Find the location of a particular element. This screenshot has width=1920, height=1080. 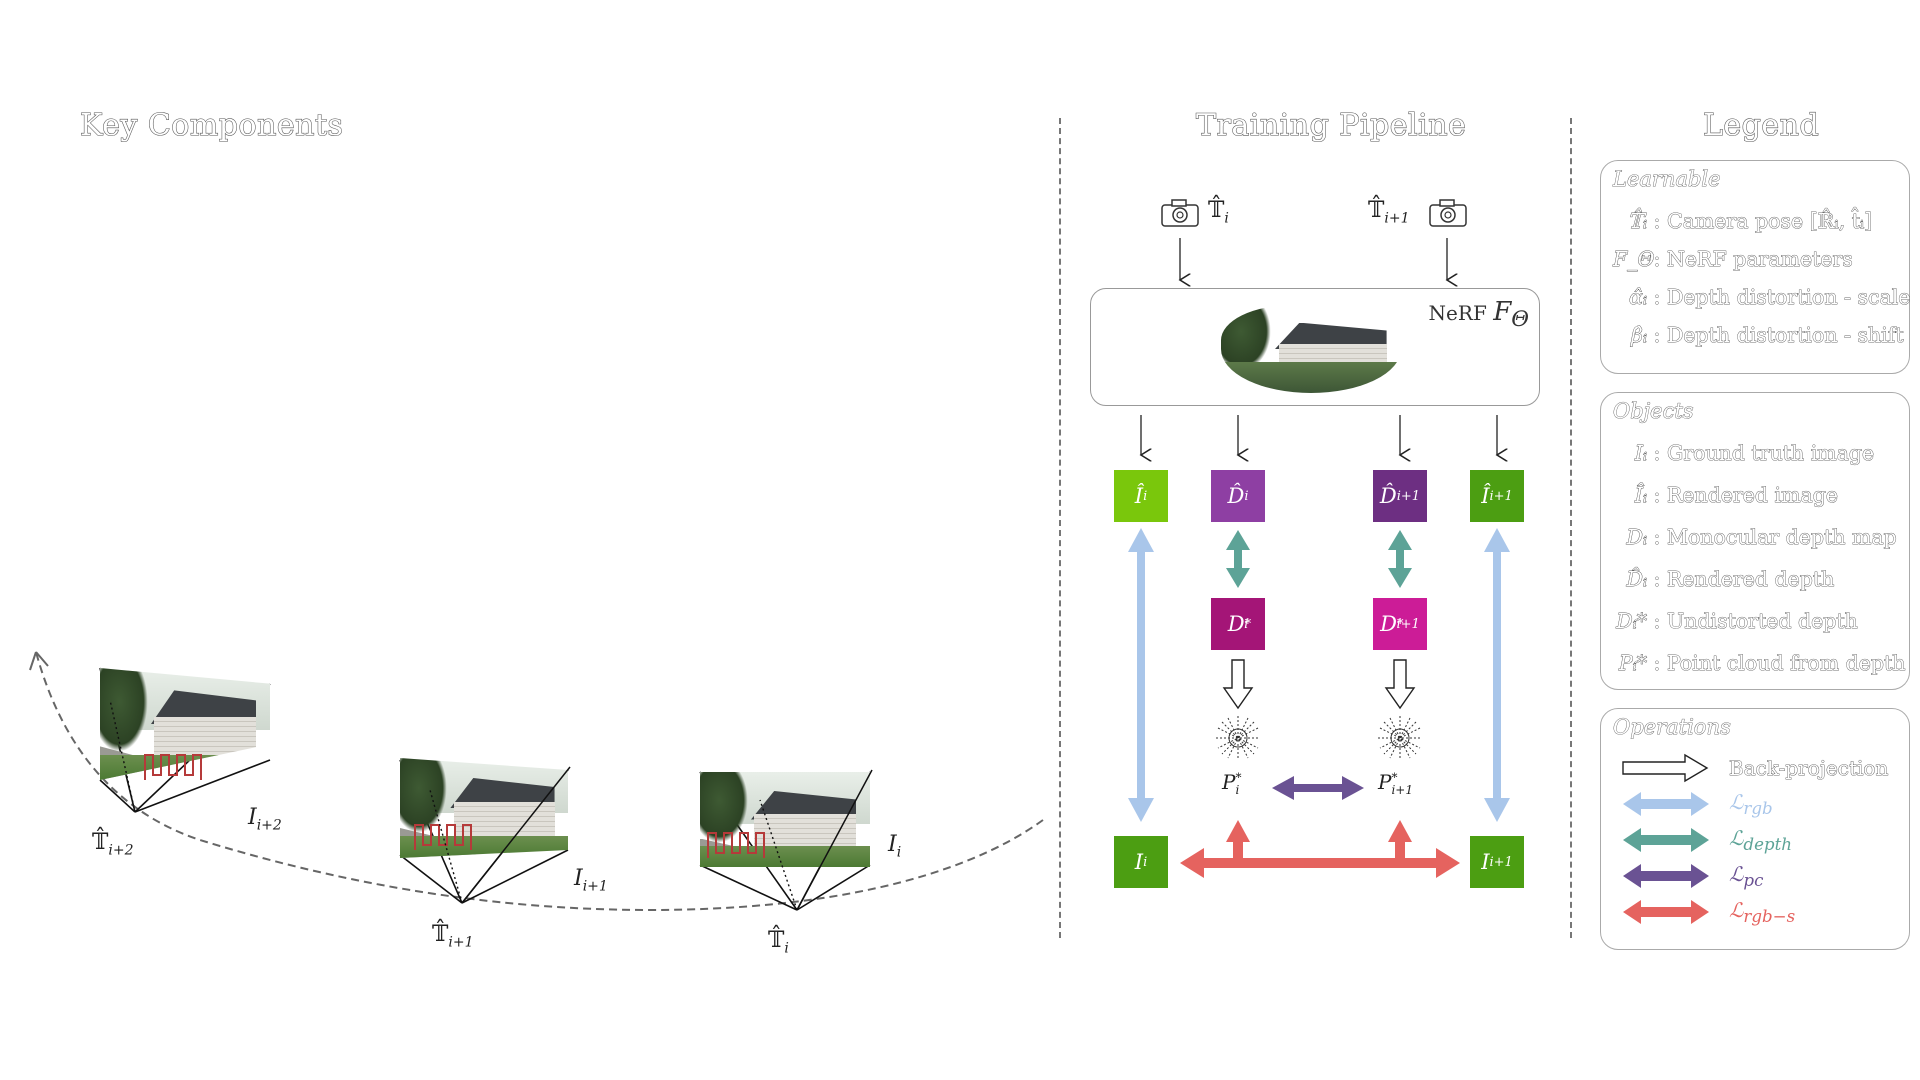

pipeline-arrows is located at coordinates (1319, 558).